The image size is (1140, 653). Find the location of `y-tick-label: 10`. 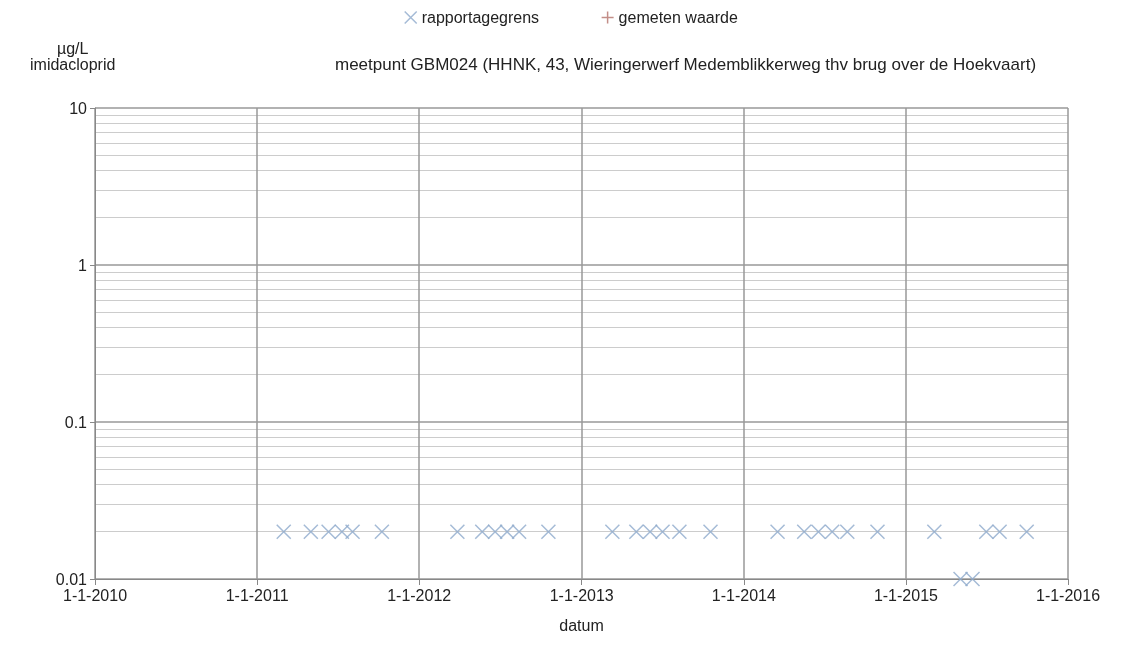

y-tick-label: 10 is located at coordinates (78, 108).